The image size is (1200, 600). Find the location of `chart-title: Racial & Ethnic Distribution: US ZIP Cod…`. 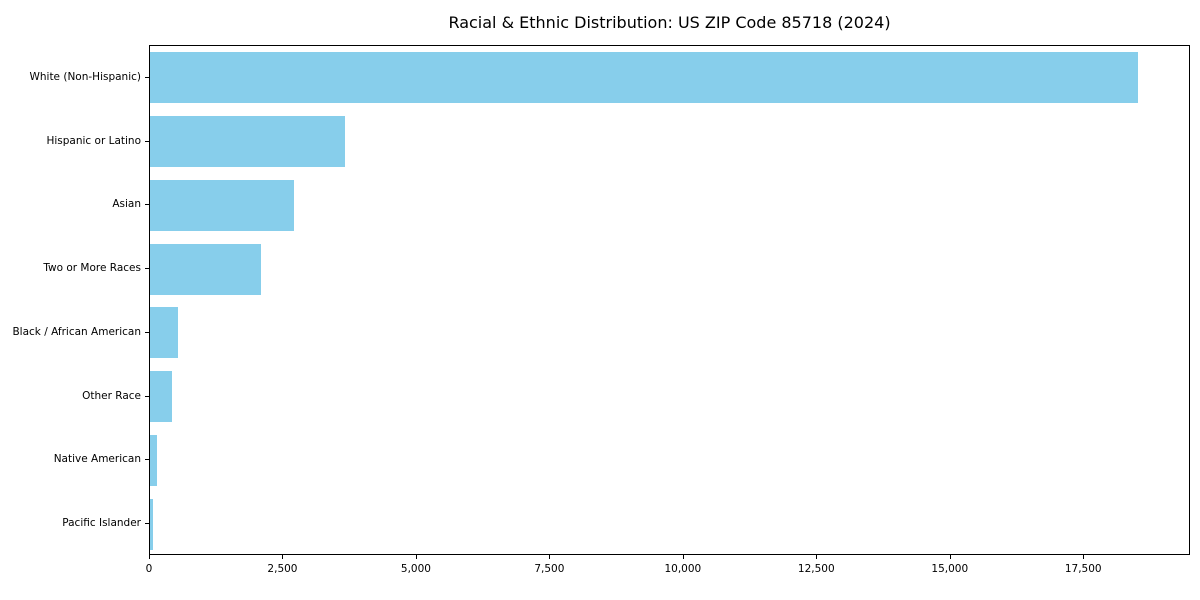

chart-title: Racial & Ethnic Distribution: US ZIP Cod… is located at coordinates (669, 22).